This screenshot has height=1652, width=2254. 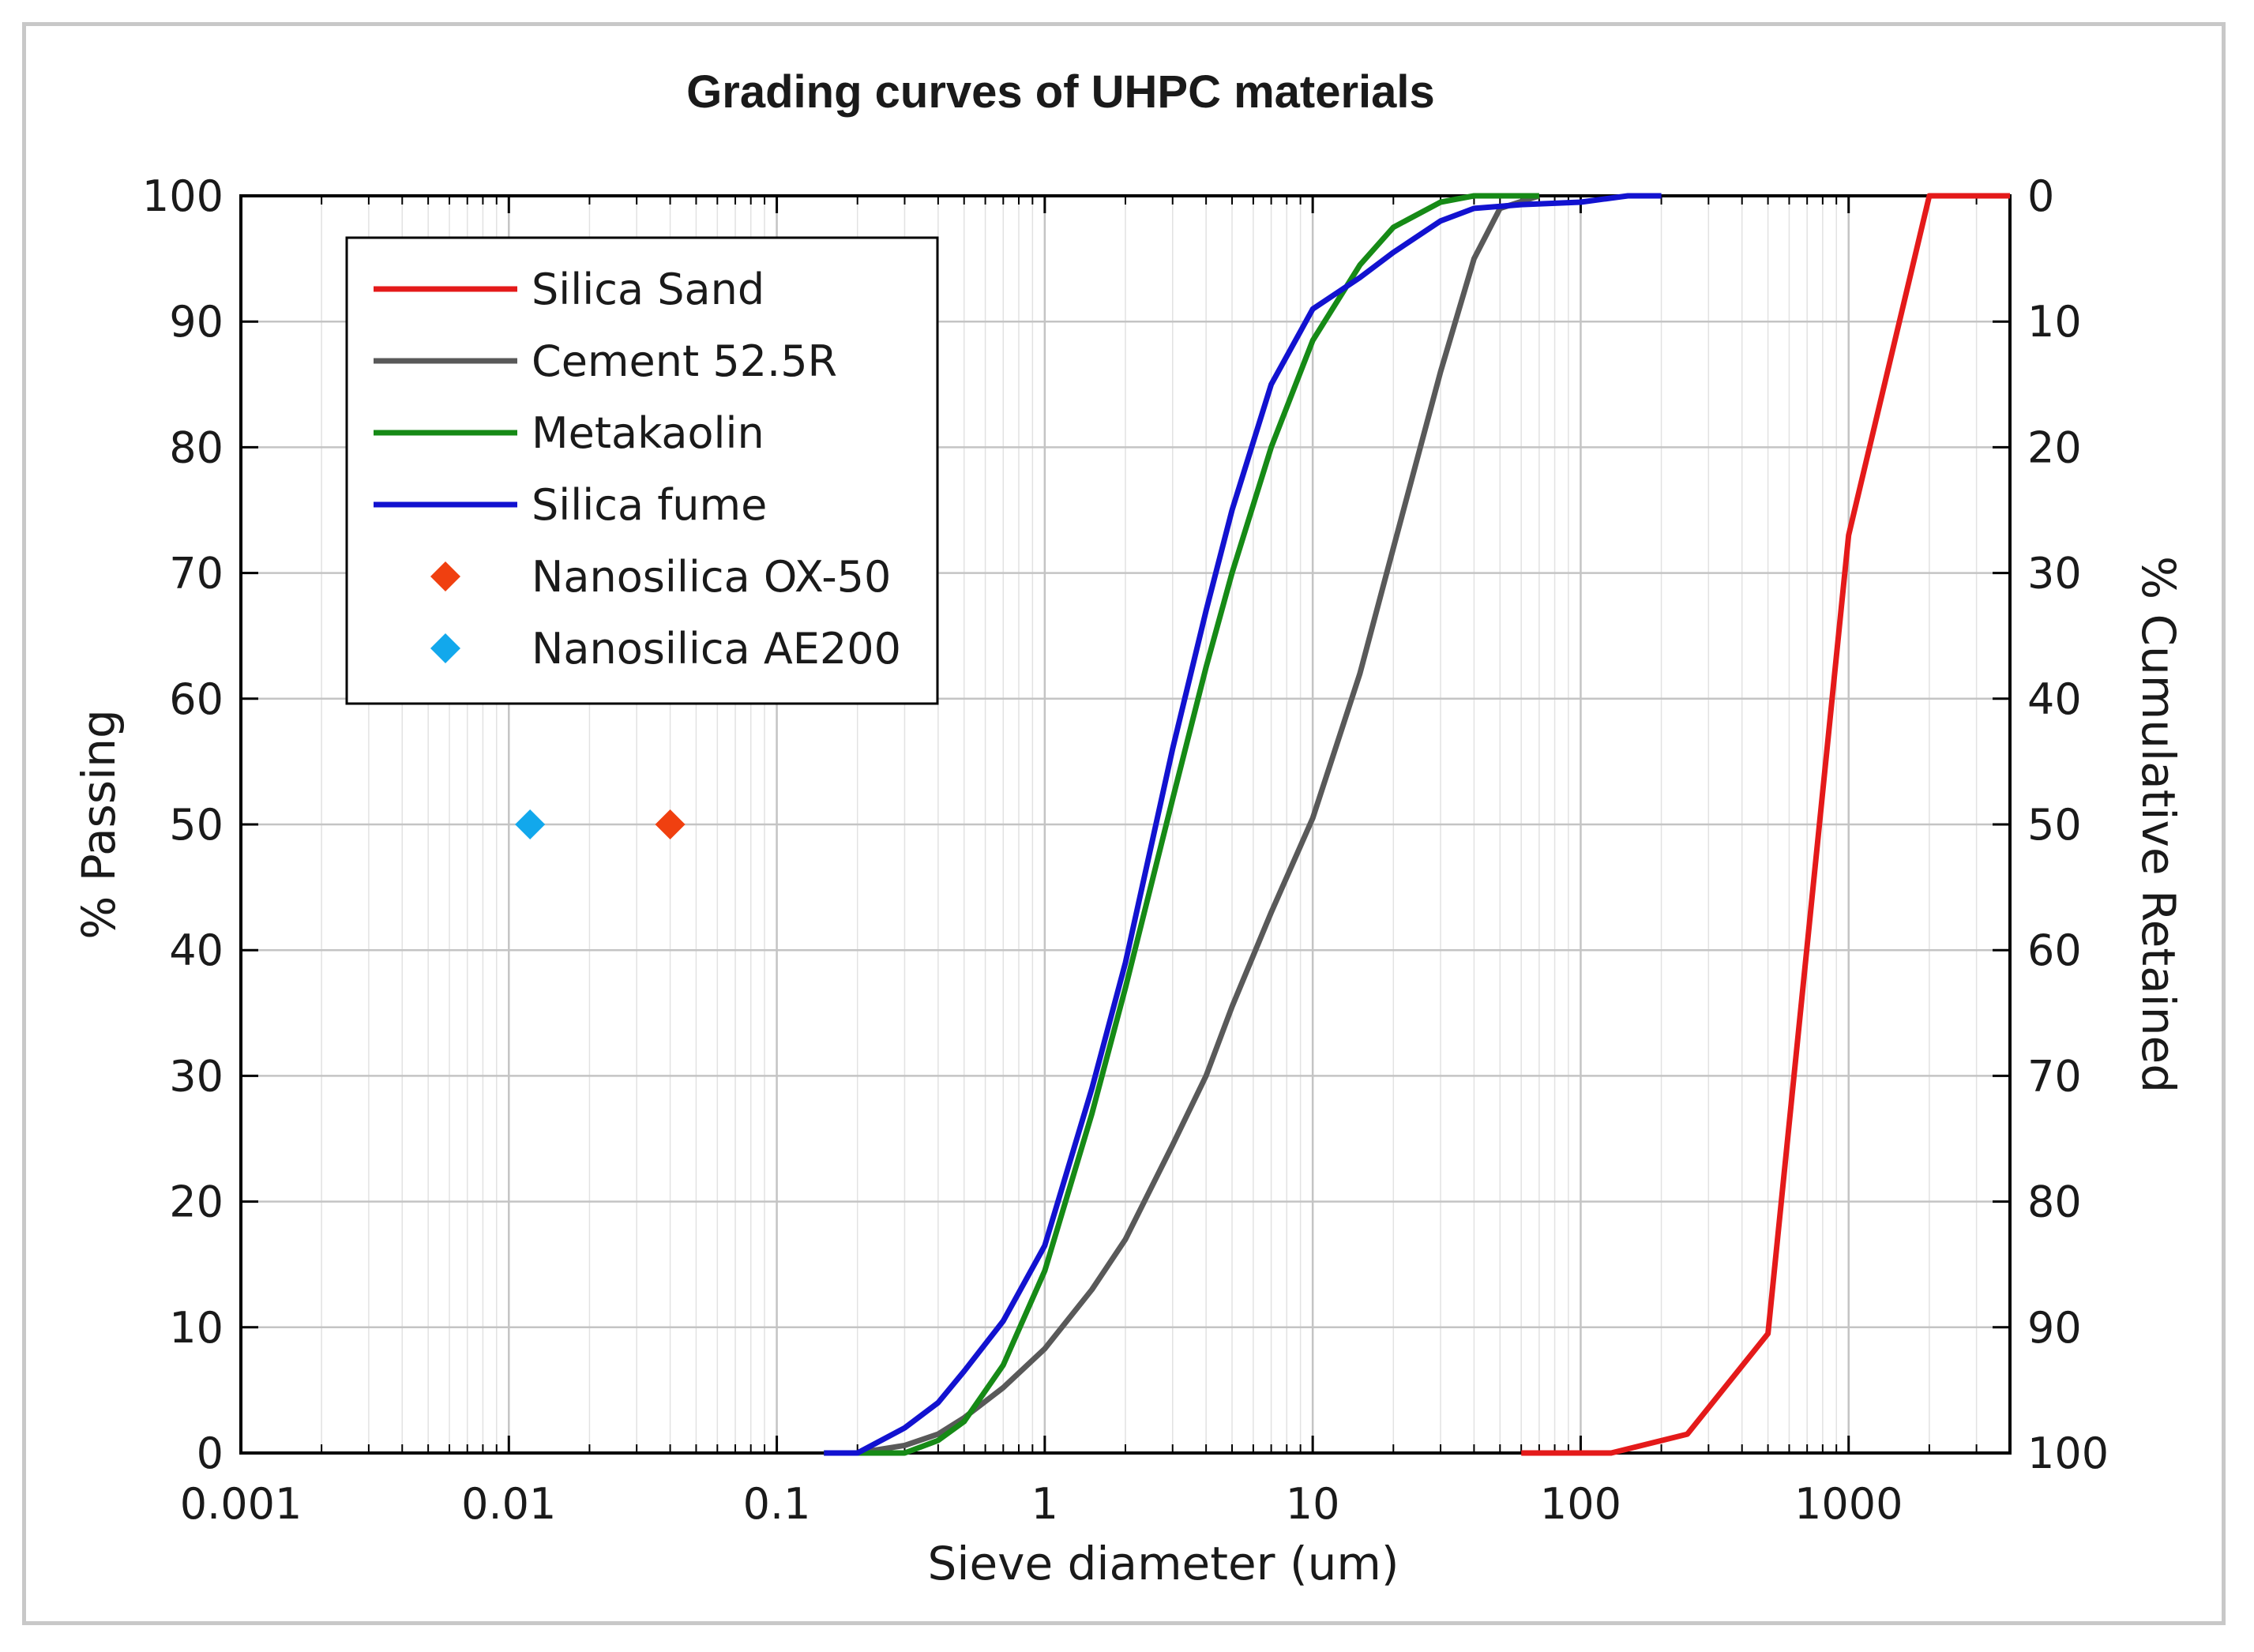 I want to click on y-tick-labels: 0 10 20 30 40 50 60 70 80 90 100, so click(x=183, y=824).